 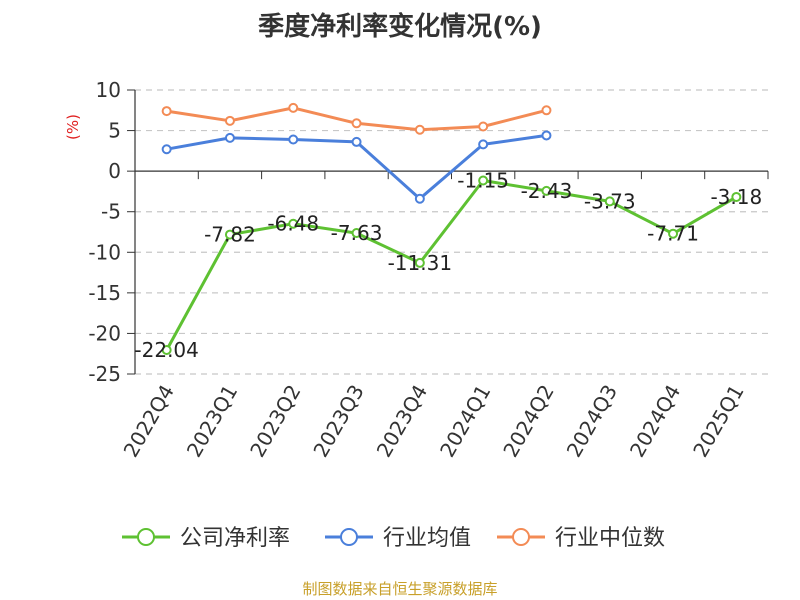 I want to click on data-label: -11.31, so click(x=420, y=263).